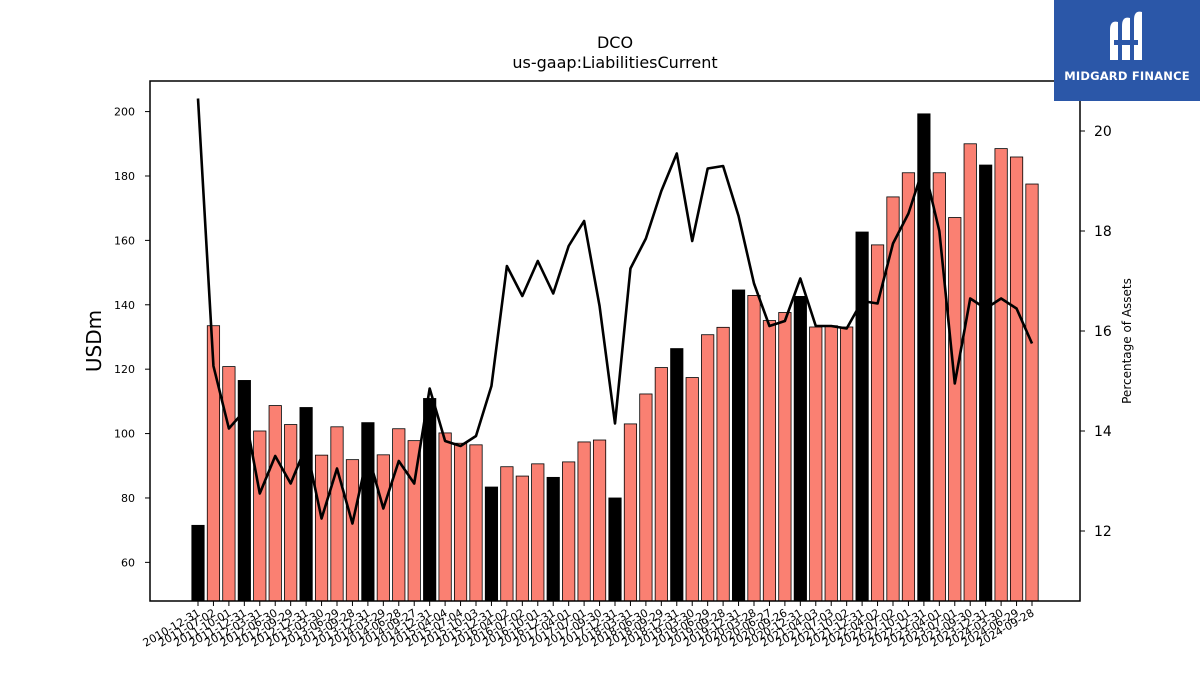 The image size is (1200, 675). Describe the element at coordinates (124, 240) in the screenshot. I see `y-tick-label: 160` at that location.